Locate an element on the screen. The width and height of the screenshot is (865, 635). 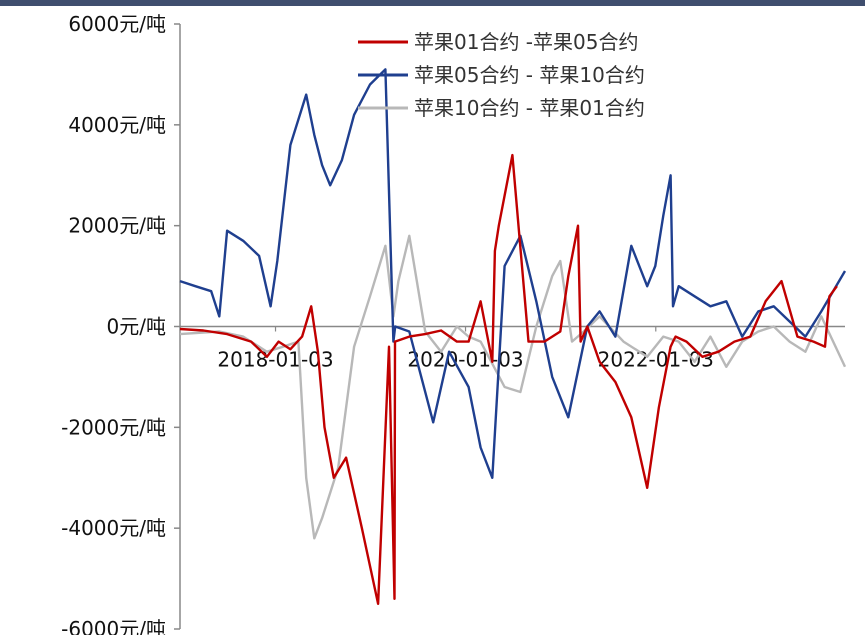
legend-item-apple01-minus-apple05: 苹果01合约 -苹果05合约 is located at coordinates (526, 42).